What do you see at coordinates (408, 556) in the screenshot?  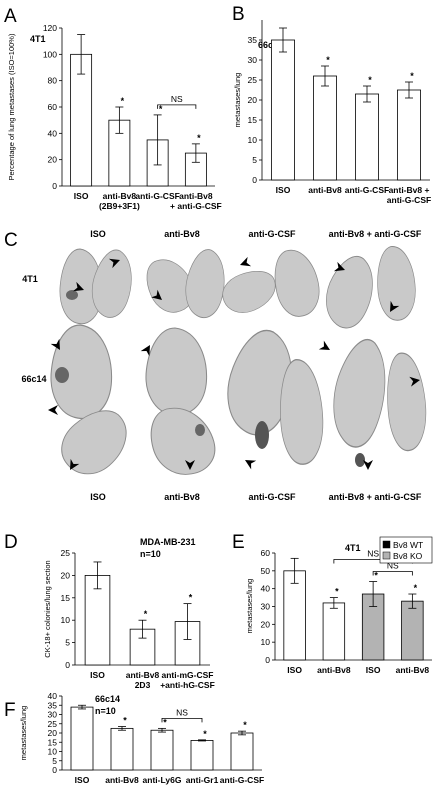 I see `legend-label: Bv8 KO` at bounding box center [408, 556].